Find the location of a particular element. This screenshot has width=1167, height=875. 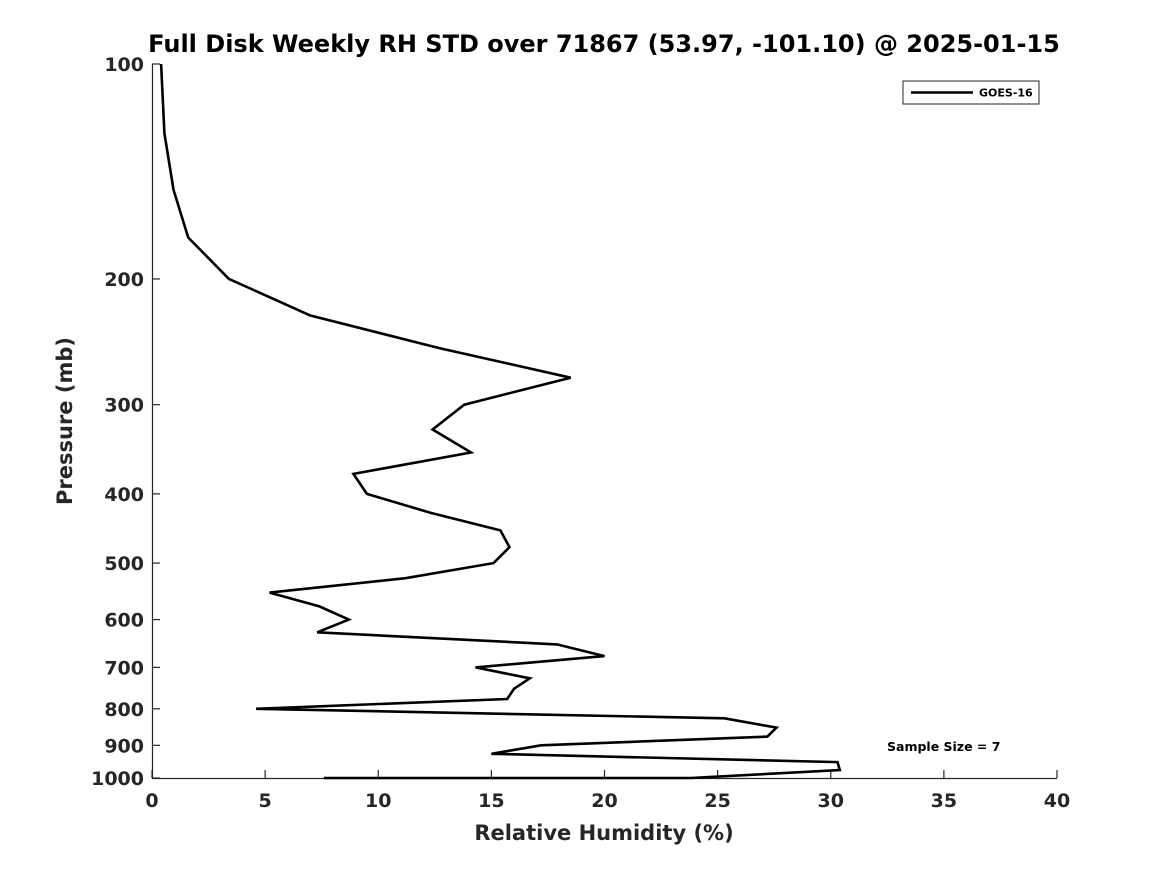

x-tick-label: 35 is located at coordinates (944, 801).